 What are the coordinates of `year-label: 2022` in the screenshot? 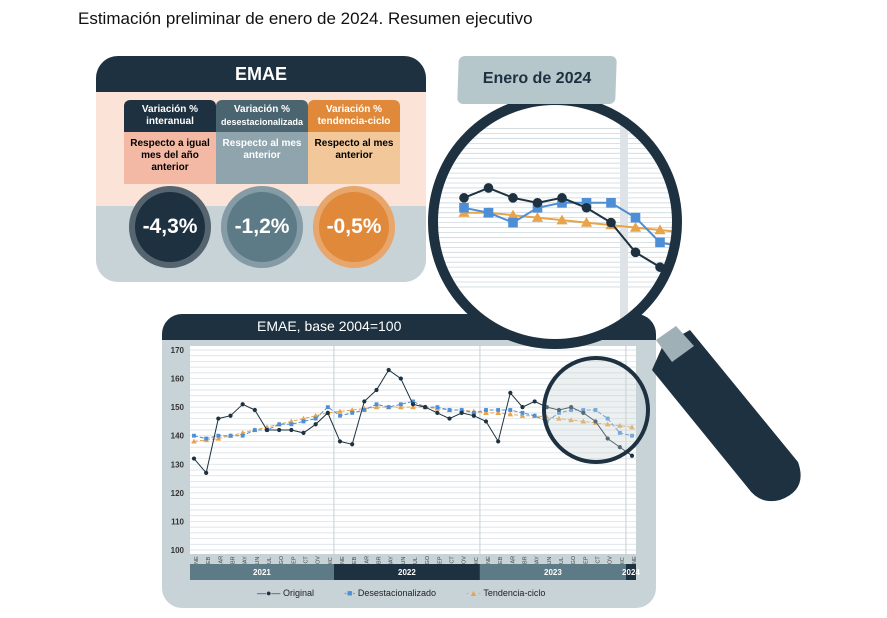 It's located at (407, 572).